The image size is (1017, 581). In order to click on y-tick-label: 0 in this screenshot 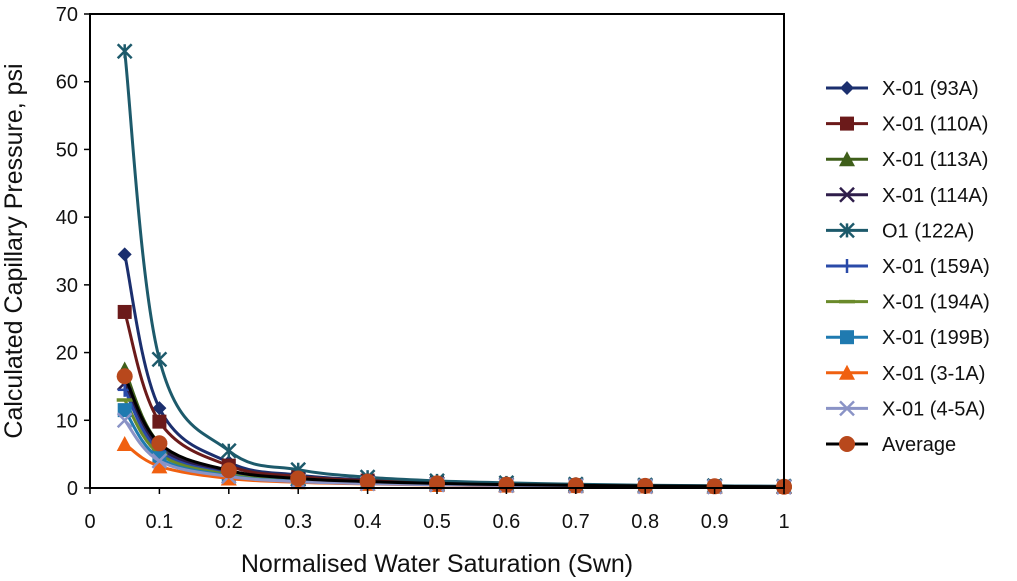, I will do `click(72, 489)`.